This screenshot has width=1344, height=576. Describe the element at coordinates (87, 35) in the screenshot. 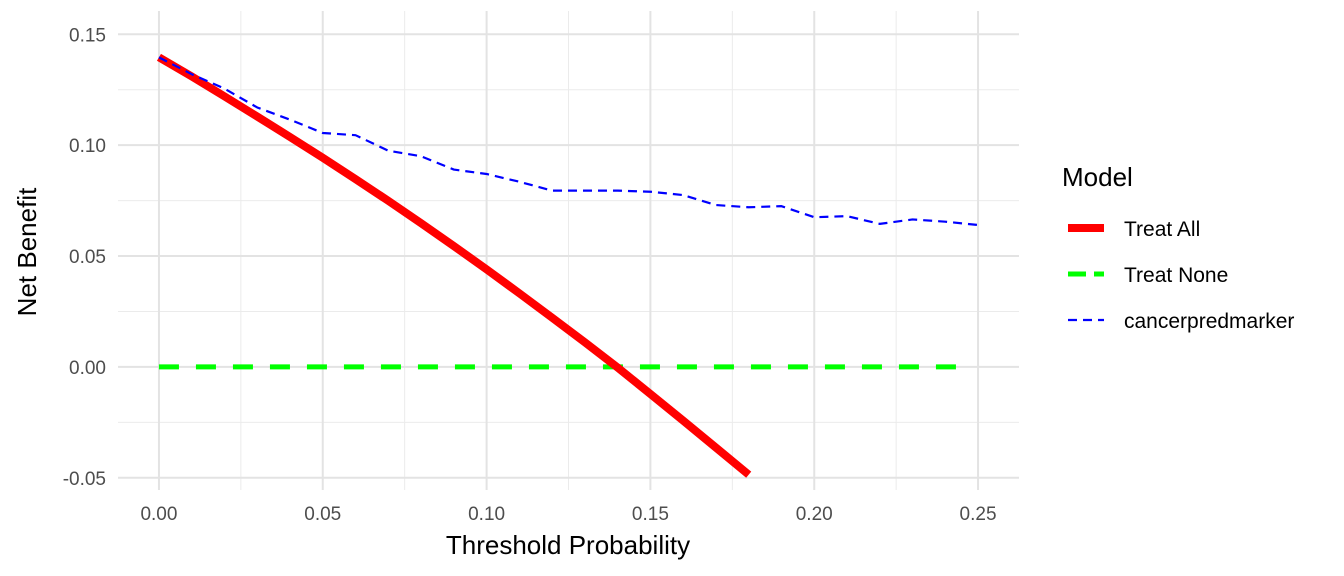

I see `y-tick-label: 0.15` at that location.